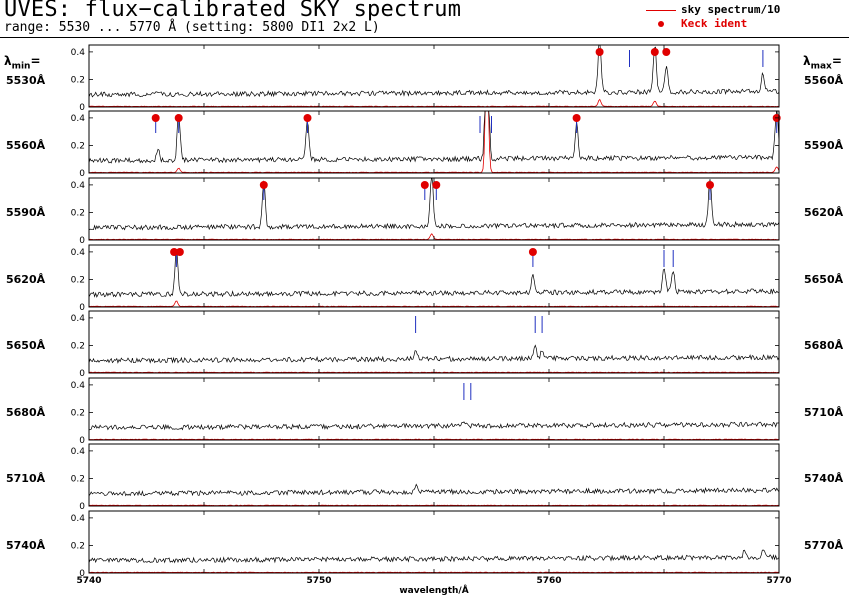  Describe the element at coordinates (661, 10) in the screenshot. I see `legend-line-swatch` at that location.